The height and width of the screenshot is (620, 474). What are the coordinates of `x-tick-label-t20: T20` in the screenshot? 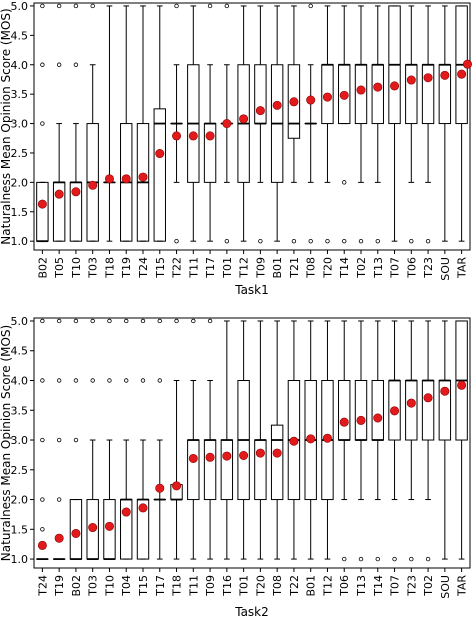 It's located at (327, 268).